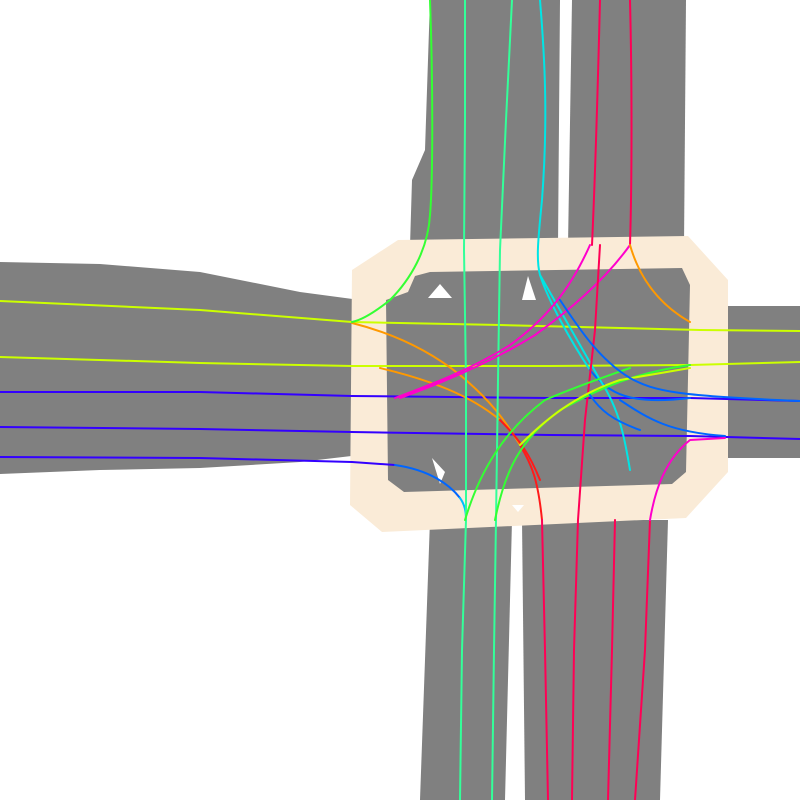 The width and height of the screenshot is (800, 800). What do you see at coordinates (518, 508) in the screenshot?
I see `island-se` at bounding box center [518, 508].